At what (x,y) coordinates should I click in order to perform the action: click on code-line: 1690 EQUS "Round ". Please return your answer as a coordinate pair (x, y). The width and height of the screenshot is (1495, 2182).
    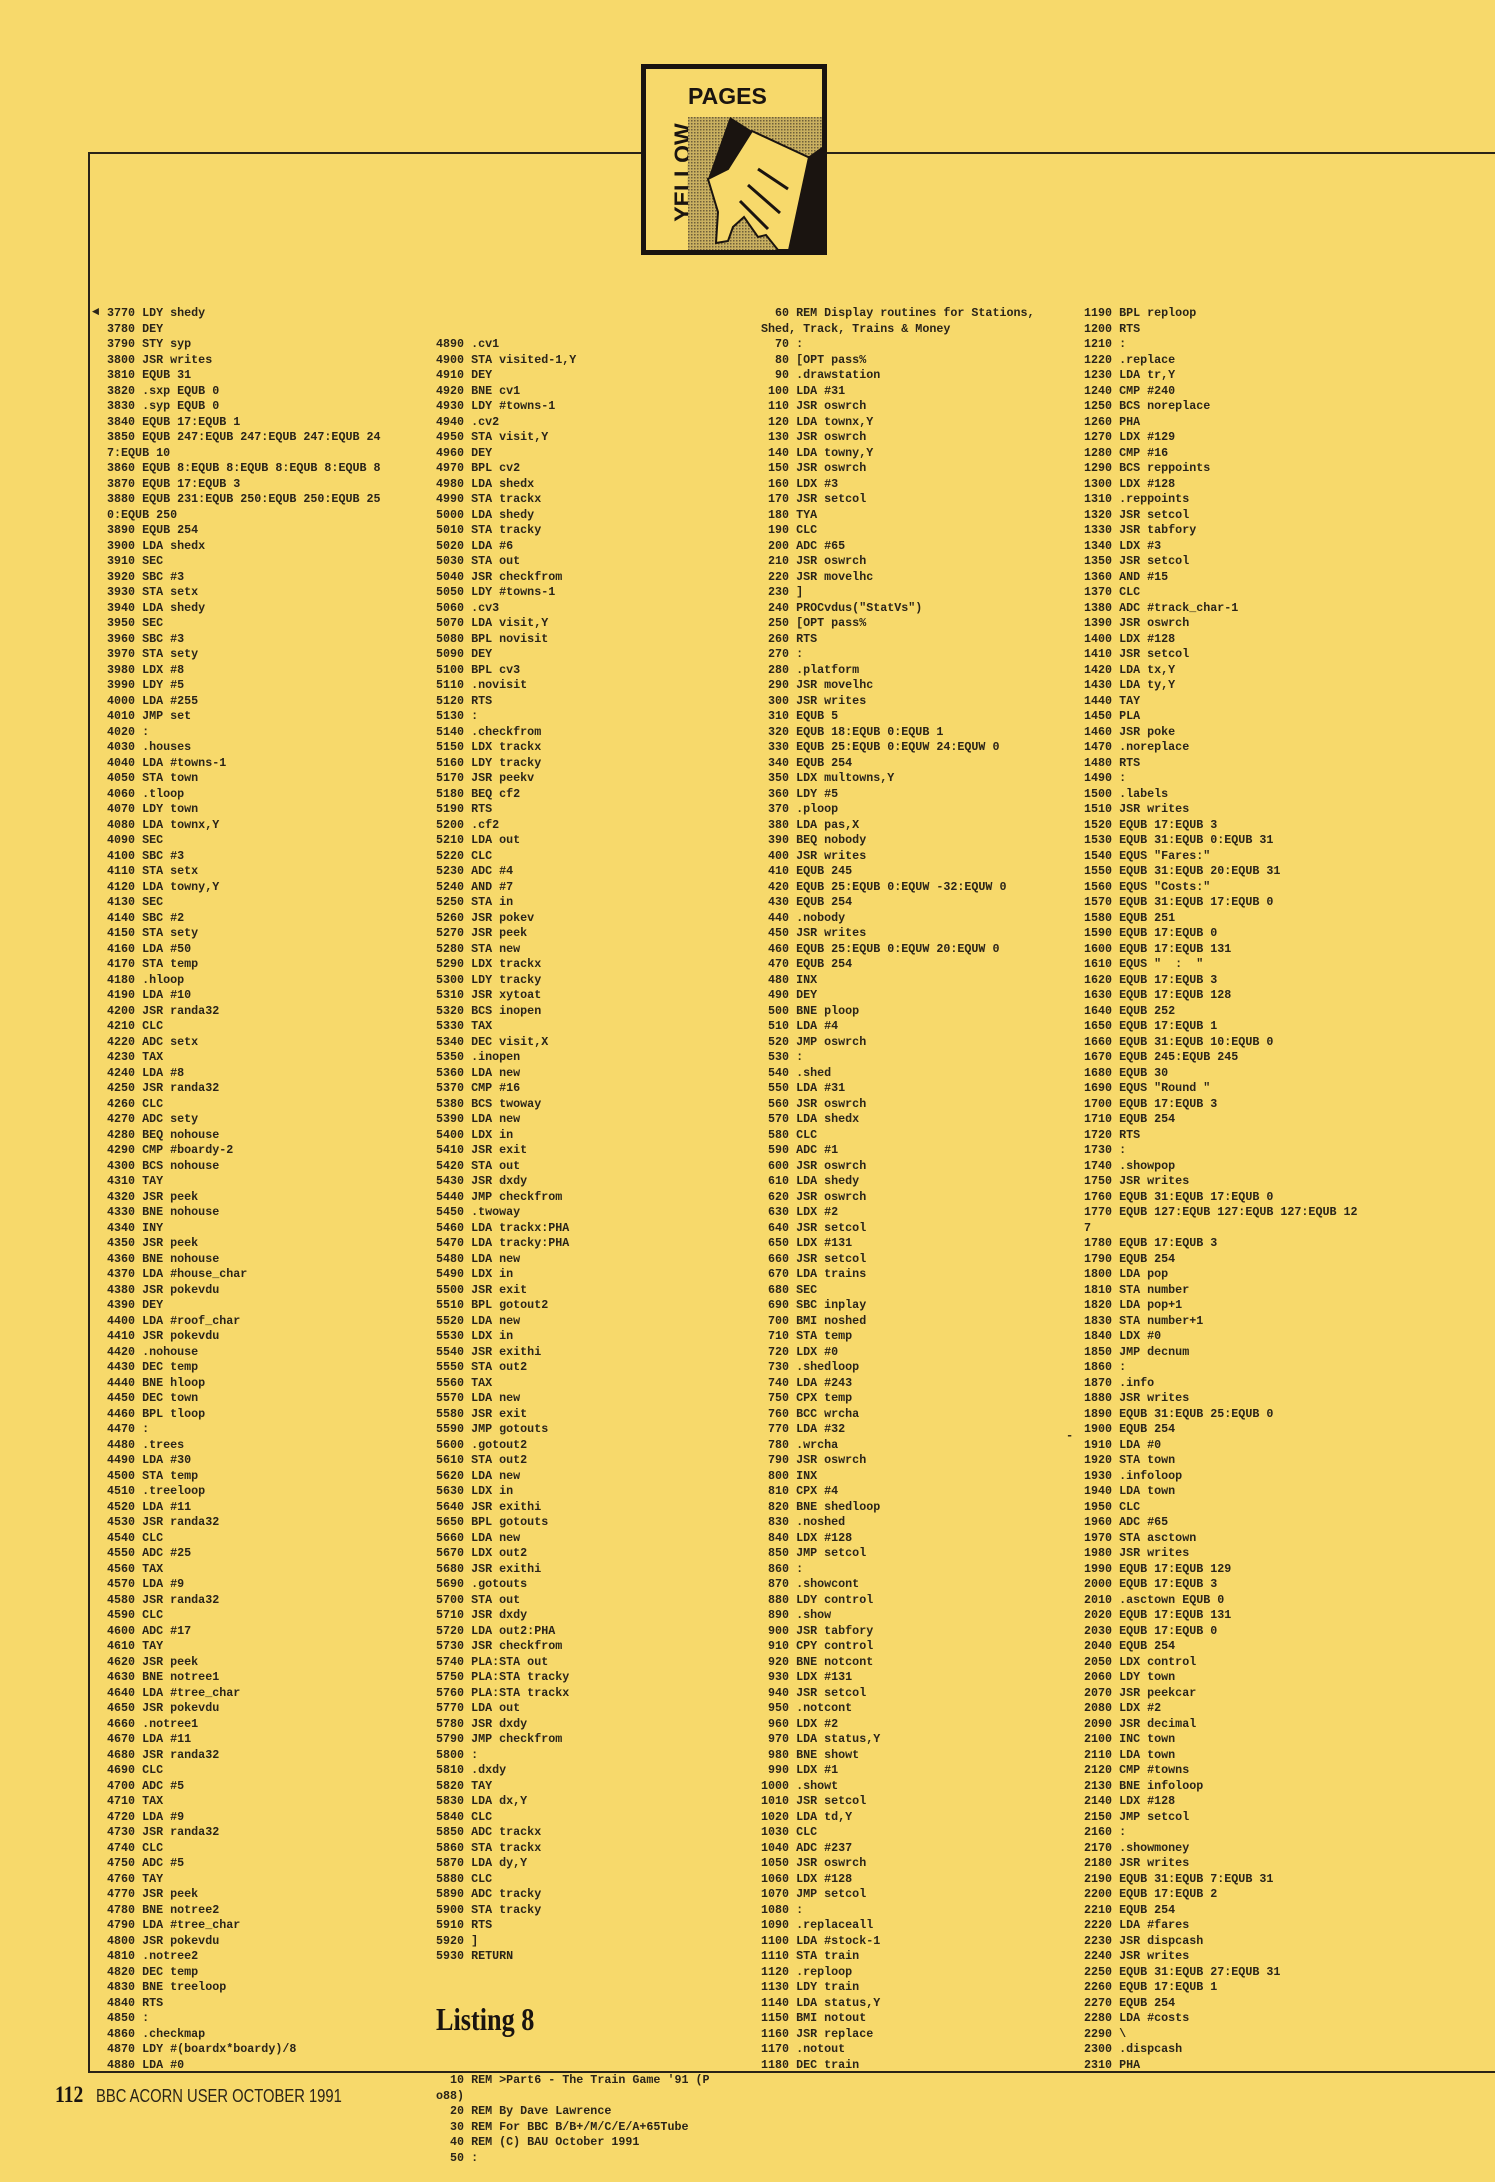
    Looking at the image, I should click on (1147, 1088).